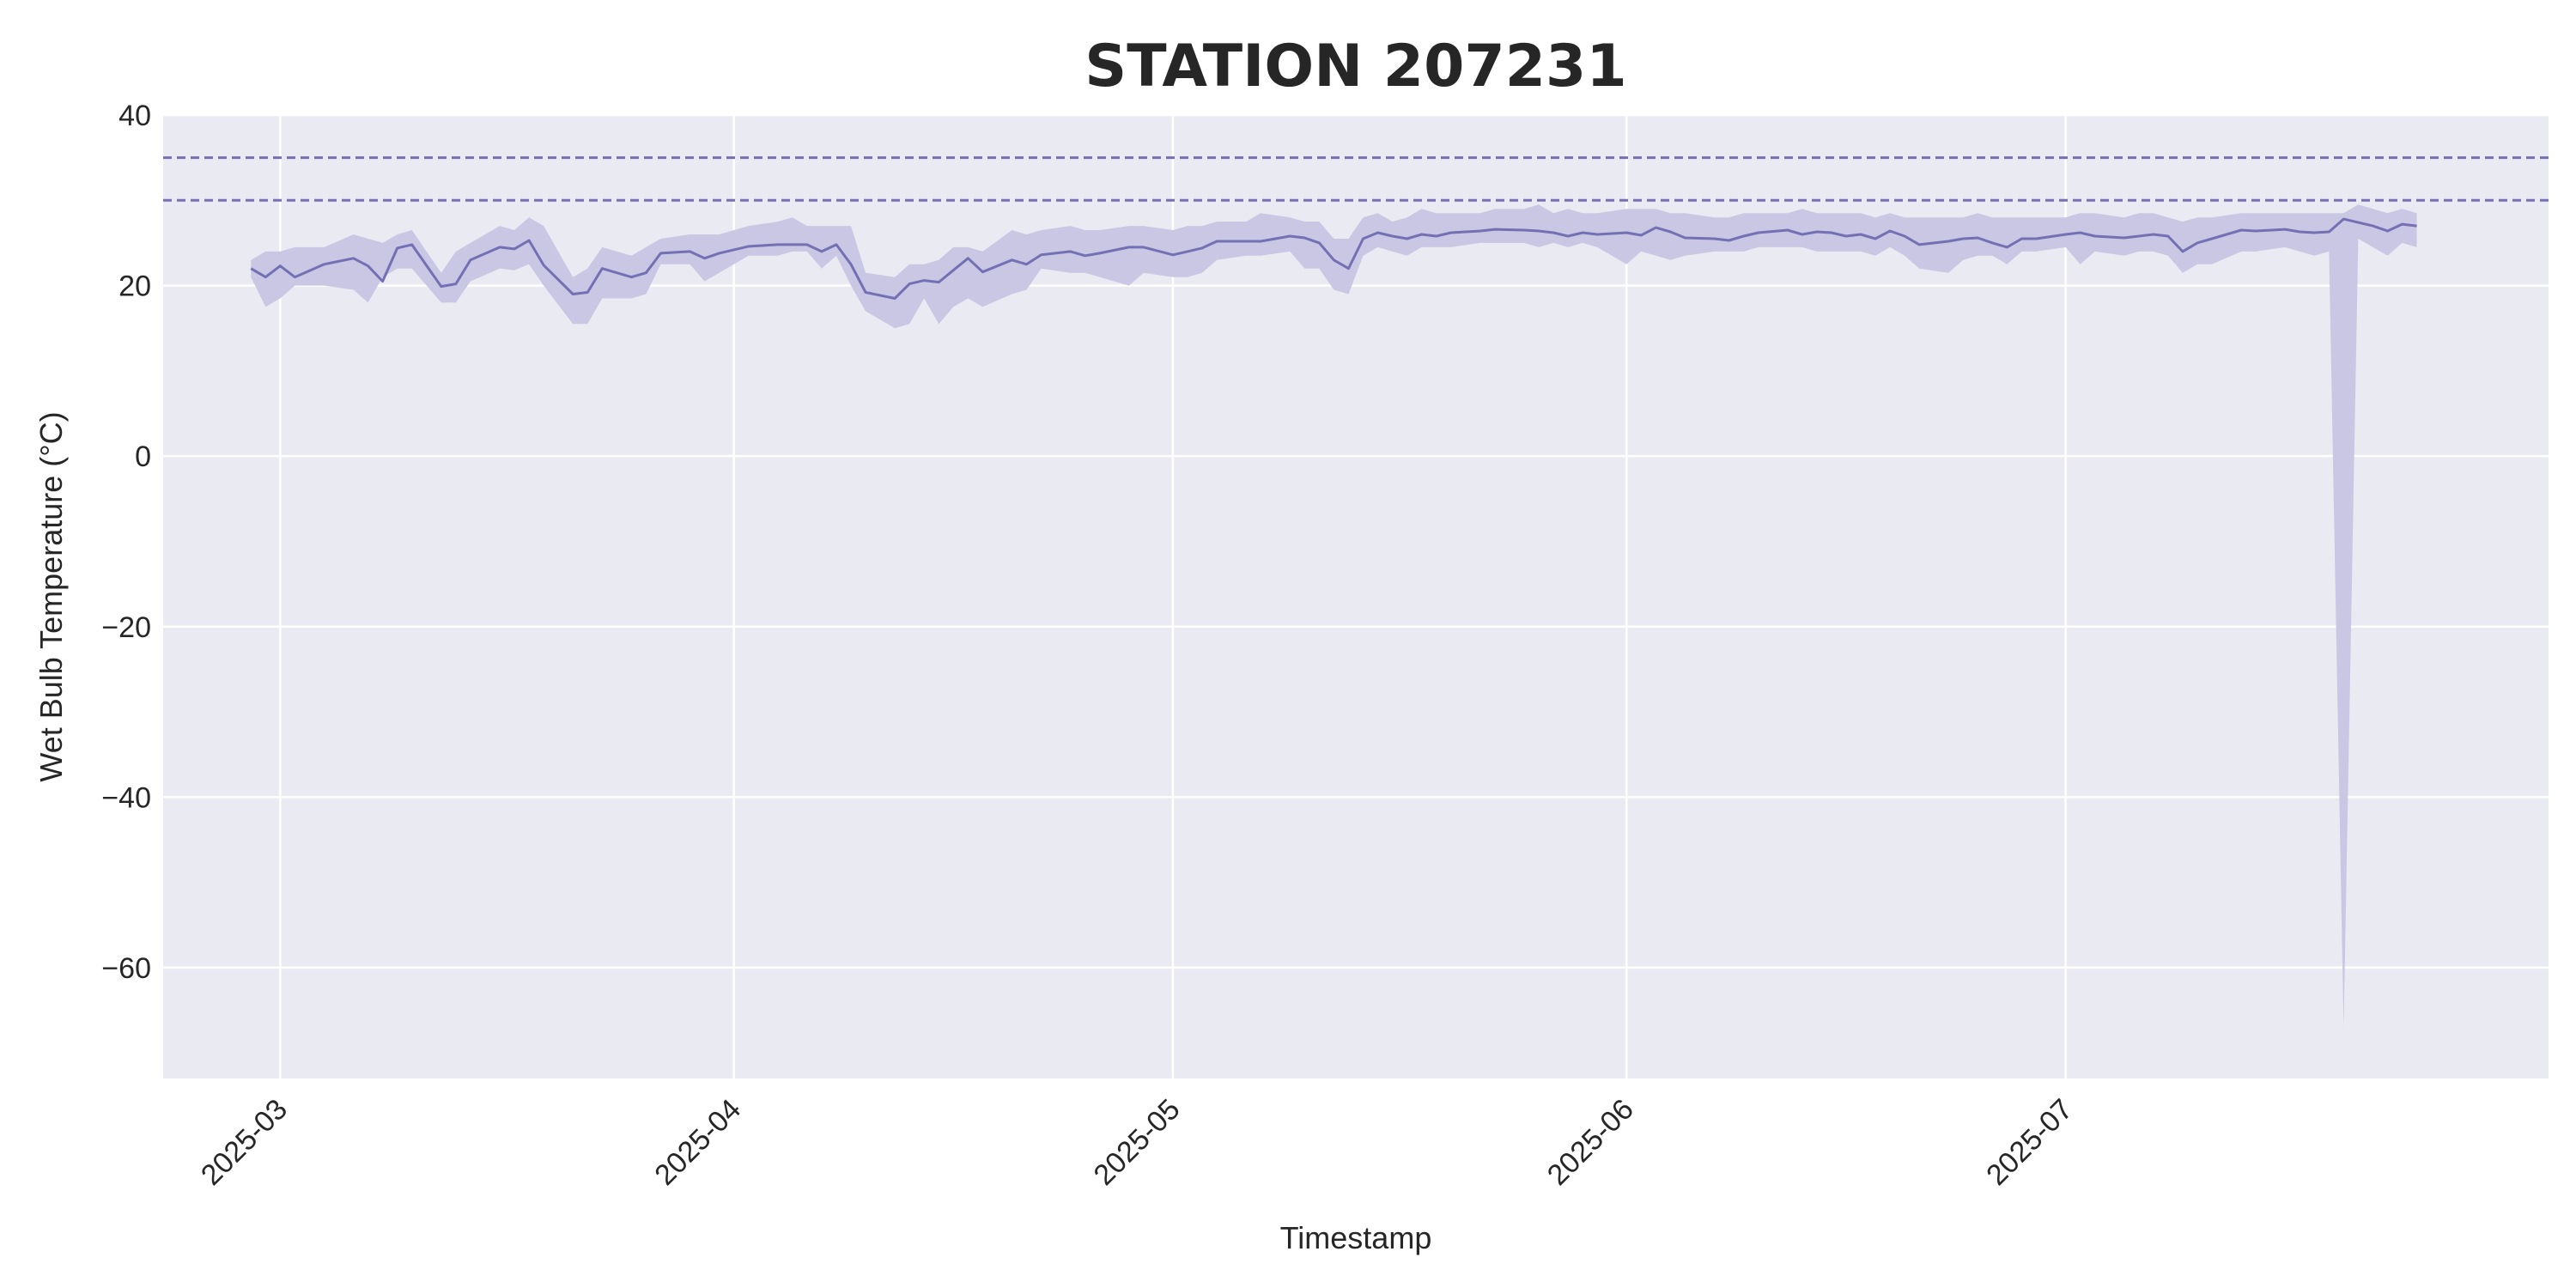 The width and height of the screenshot is (2576, 1288). I want to click on x-tick-label: 2025-06, so click(1590, 1142).